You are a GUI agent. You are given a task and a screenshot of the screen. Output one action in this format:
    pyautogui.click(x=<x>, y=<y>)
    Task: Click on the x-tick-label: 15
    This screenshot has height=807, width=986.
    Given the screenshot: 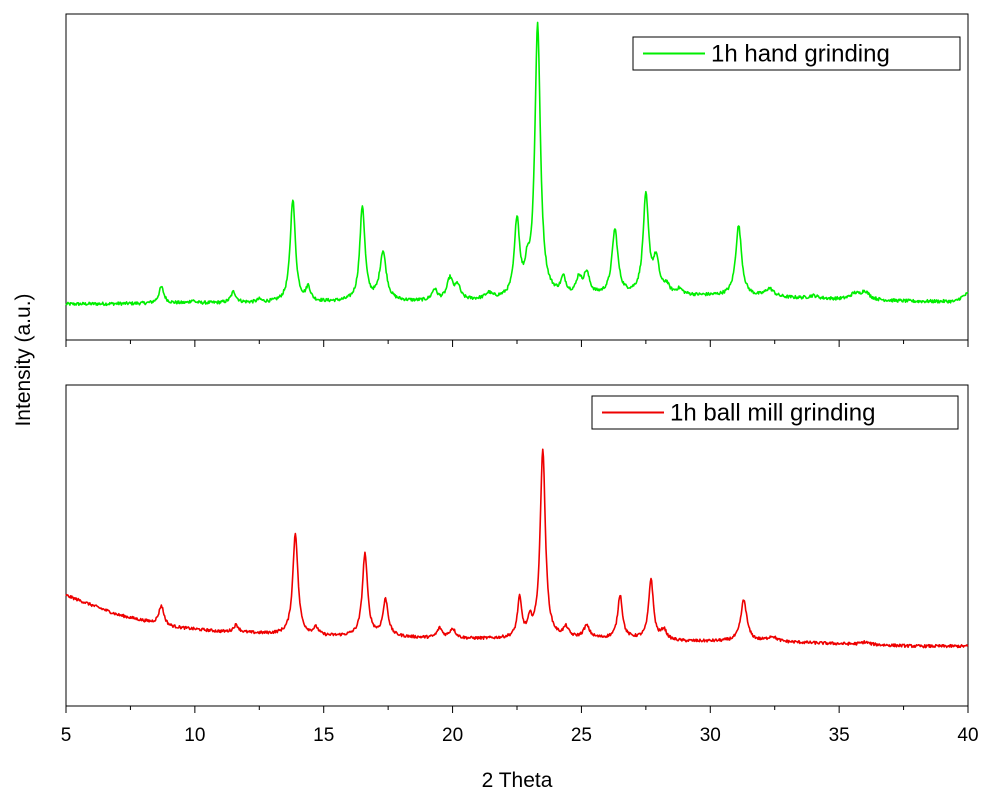 What is the action you would take?
    pyautogui.click(x=323, y=735)
    